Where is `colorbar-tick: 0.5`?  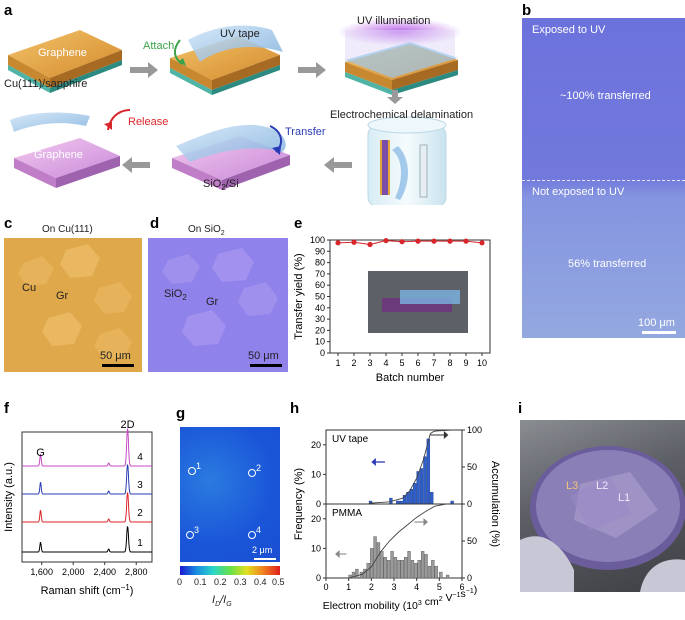 colorbar-tick: 0.5 is located at coordinates (278, 582).